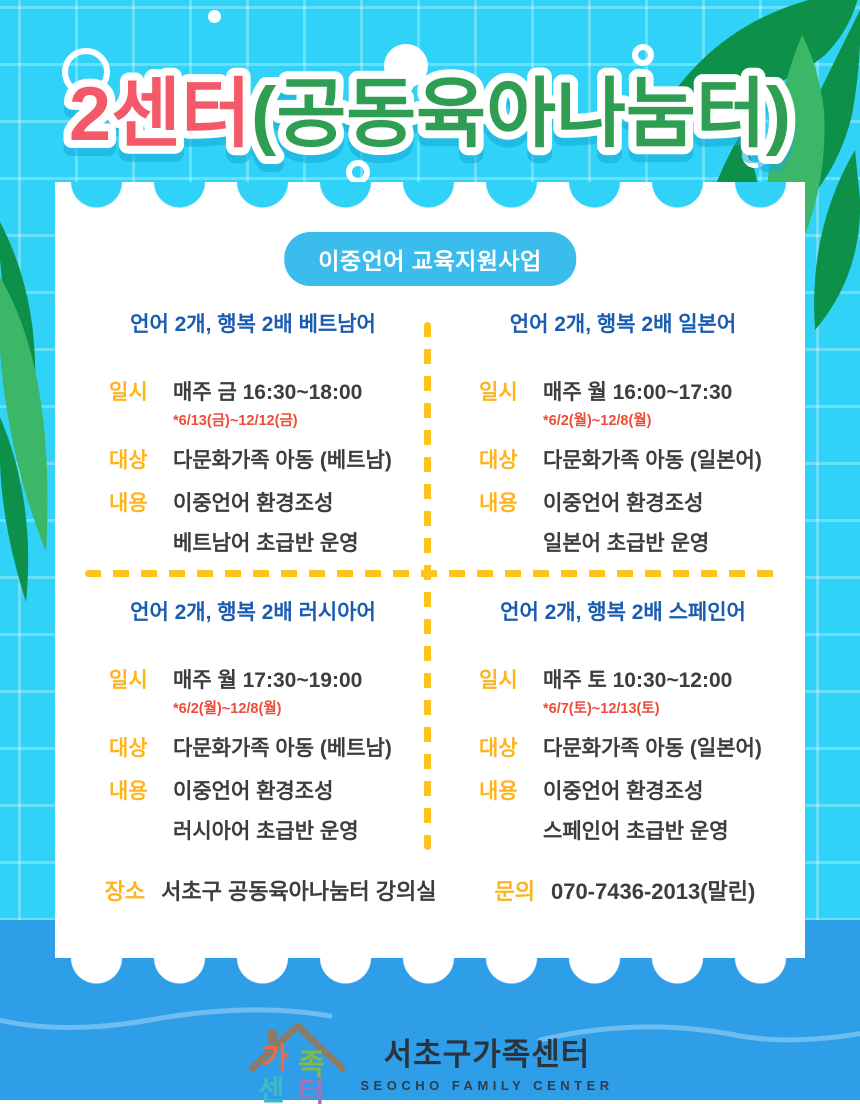 Image resolution: width=860 pixels, height=1104 pixels. I want to click on program-heading: 언어 2개, 행복 2배 스페인어, so click(623, 612).